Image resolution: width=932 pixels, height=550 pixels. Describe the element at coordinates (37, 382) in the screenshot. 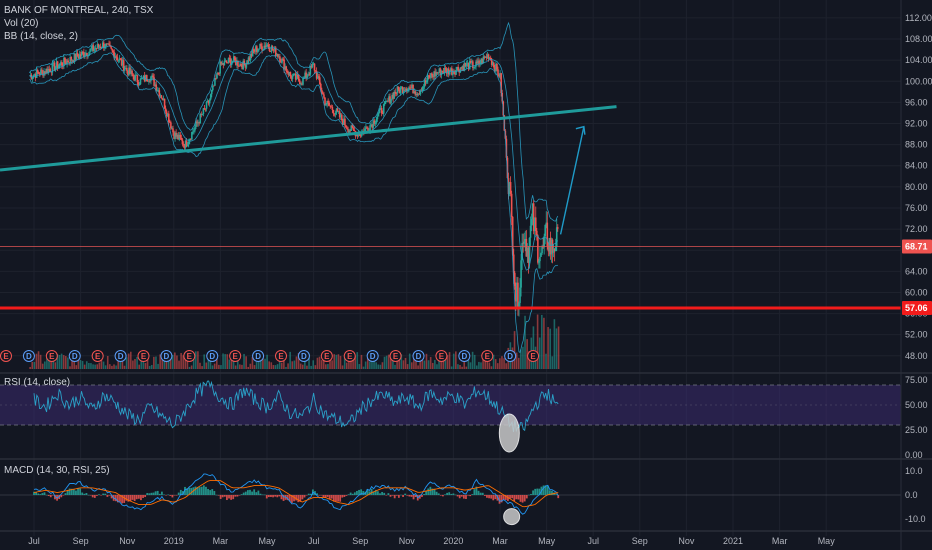

I see `rsi-legend: RSI (14, close)` at that location.